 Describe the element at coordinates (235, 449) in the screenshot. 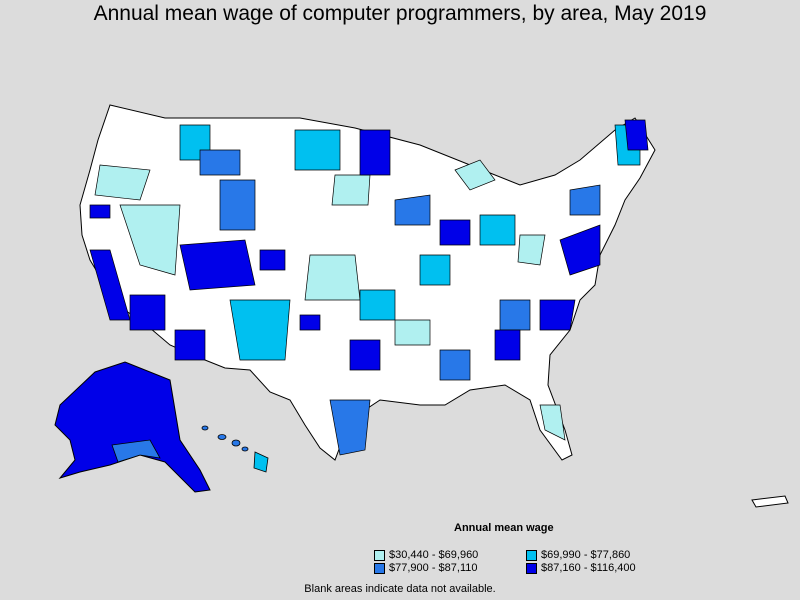

I see `hawaii-islands` at that location.